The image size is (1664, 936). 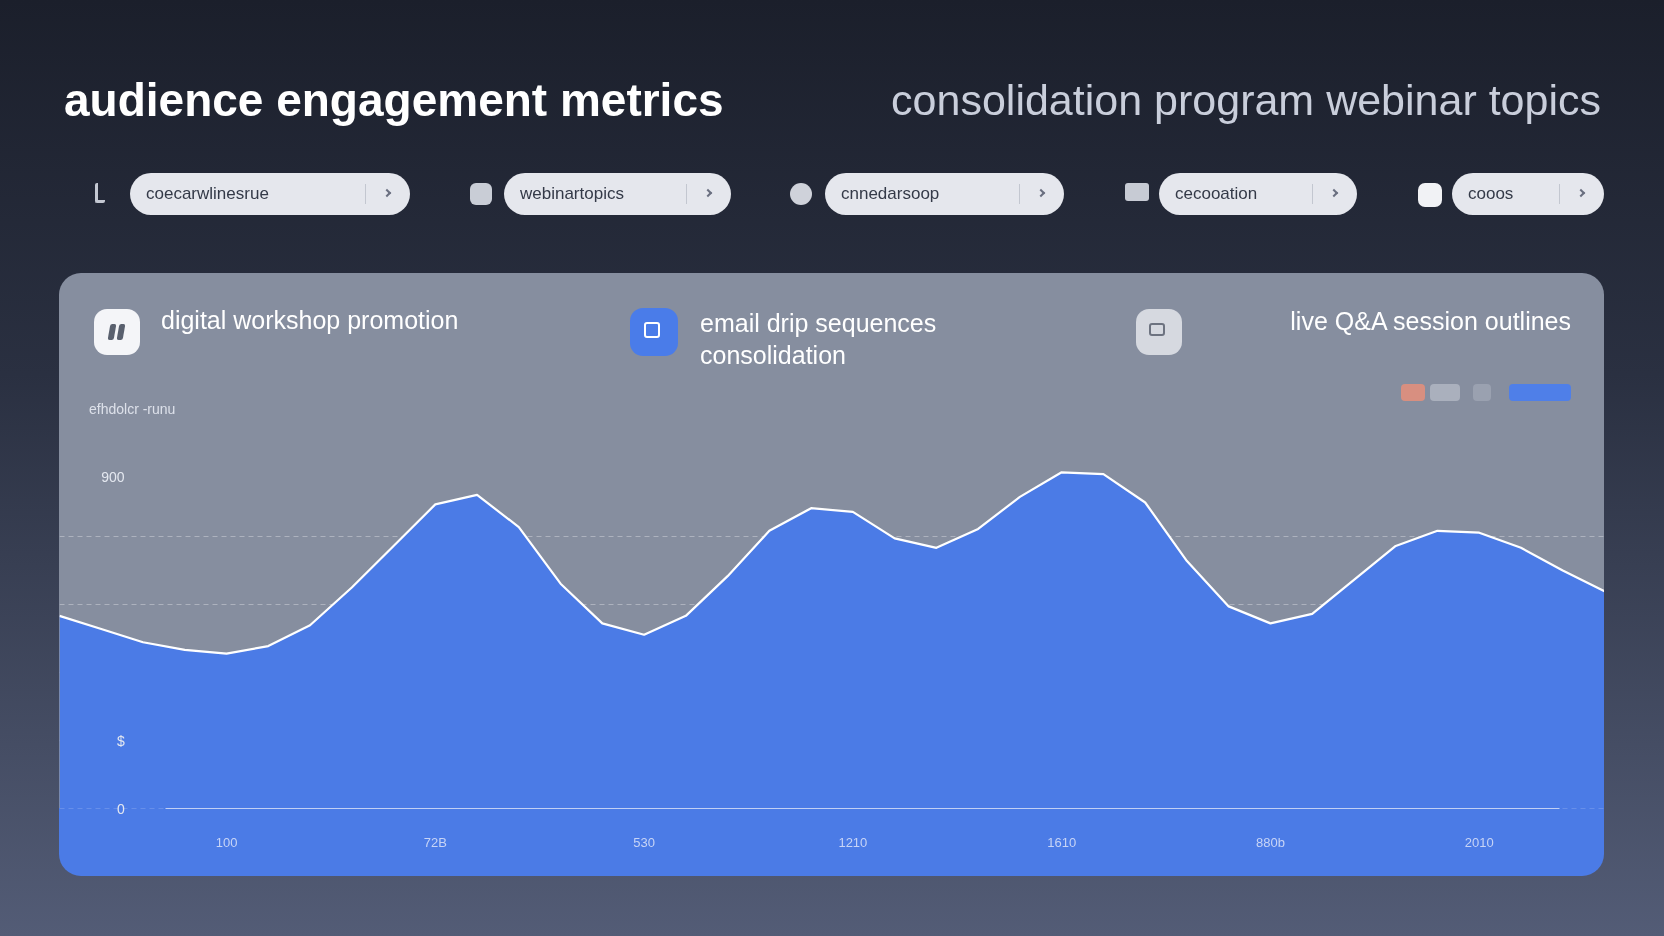 I want to click on text: cooos, so click(x=1491, y=194).